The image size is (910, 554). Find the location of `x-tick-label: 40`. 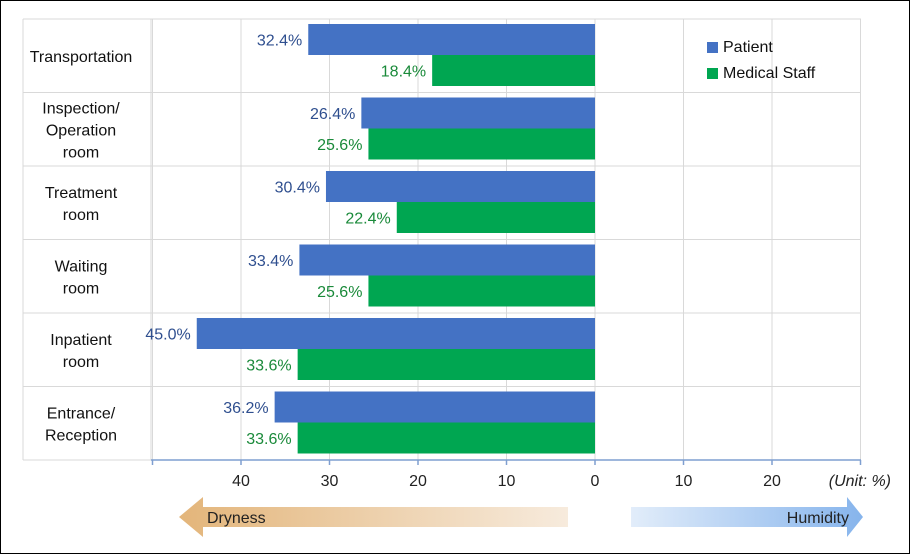

x-tick-label: 40 is located at coordinates (241, 481).